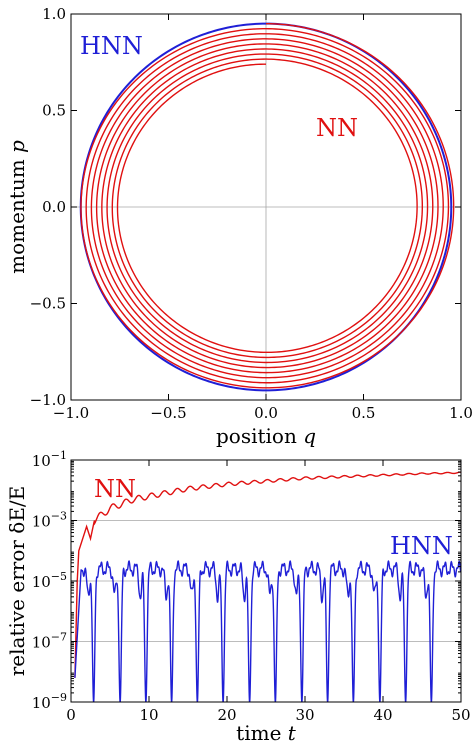  What do you see at coordinates (54, 207) in the screenshot?
I see `phase-y-tick-label: 0.0` at bounding box center [54, 207].